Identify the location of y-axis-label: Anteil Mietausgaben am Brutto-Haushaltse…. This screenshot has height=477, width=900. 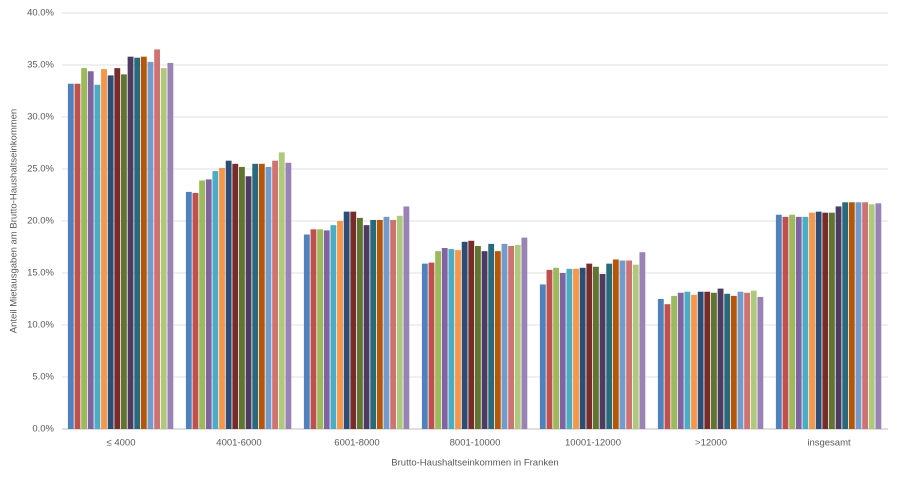
(14, 221).